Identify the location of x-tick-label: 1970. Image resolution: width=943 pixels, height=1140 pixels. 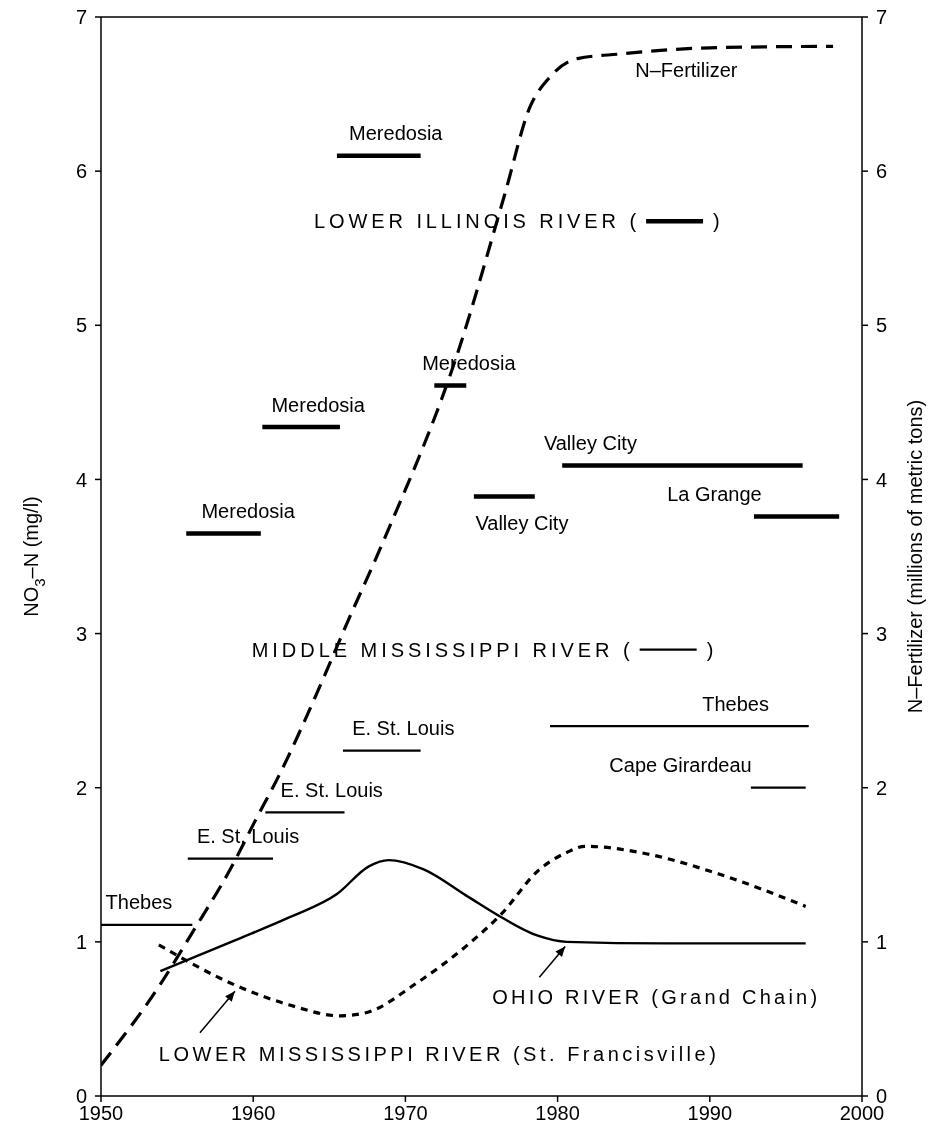
(405, 1113).